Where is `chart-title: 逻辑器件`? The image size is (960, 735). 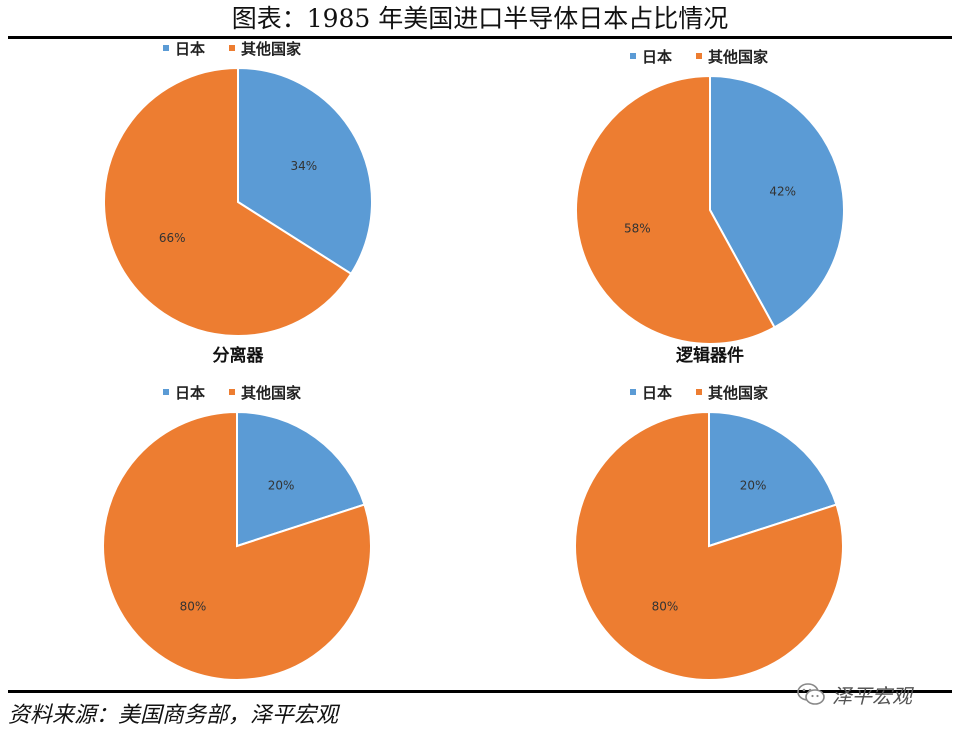
chart-title: 逻辑器件 is located at coordinates (710, 355).